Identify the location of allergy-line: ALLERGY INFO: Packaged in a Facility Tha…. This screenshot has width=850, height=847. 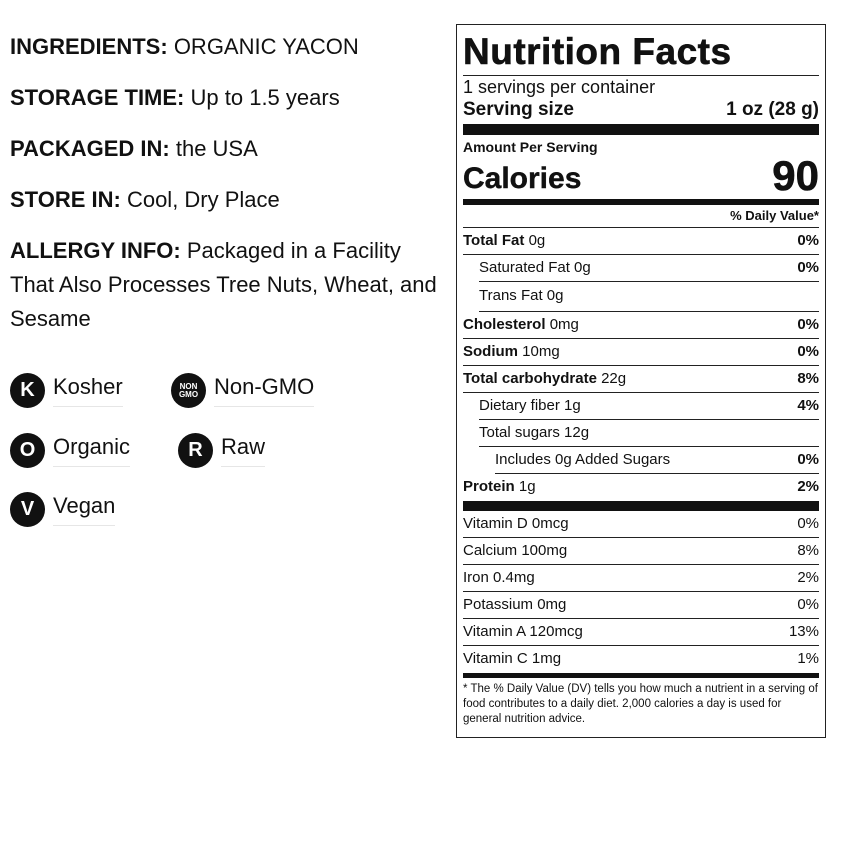
(223, 284).